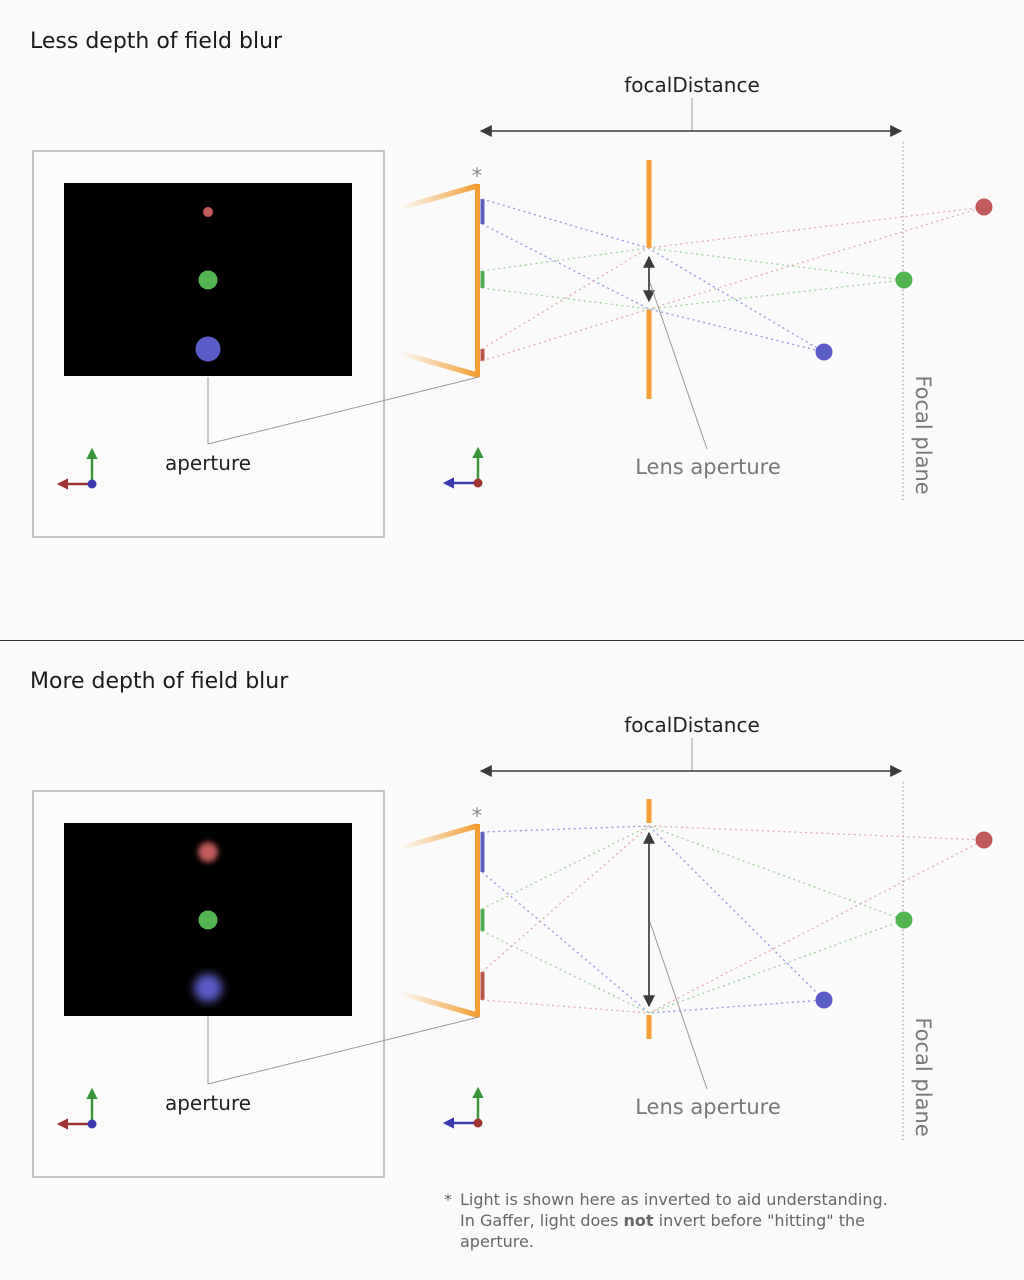 This screenshot has width=1024, height=1280. Describe the element at coordinates (159, 681) in the screenshot. I see `panel-title-more-blur: More depth of field blur` at that location.